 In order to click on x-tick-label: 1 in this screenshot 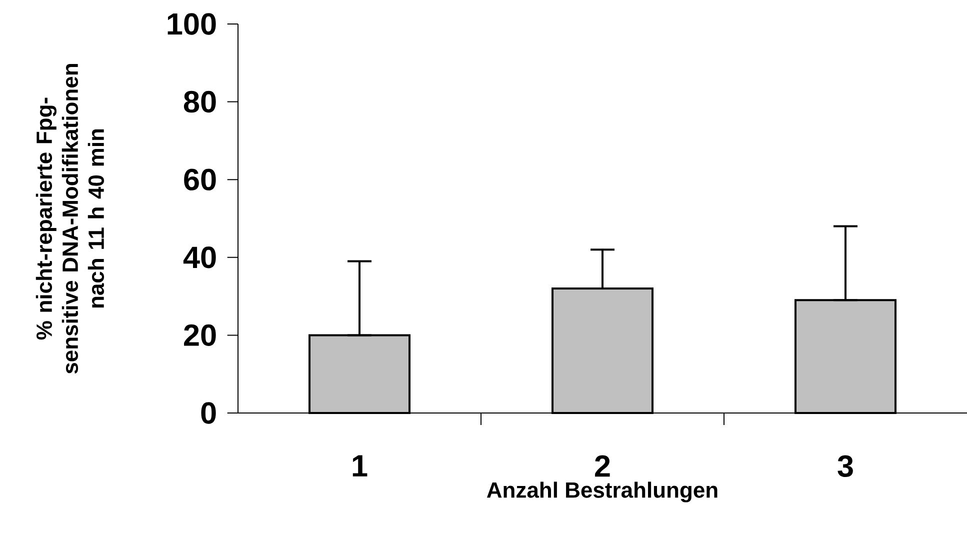, I will do `click(360, 465)`.